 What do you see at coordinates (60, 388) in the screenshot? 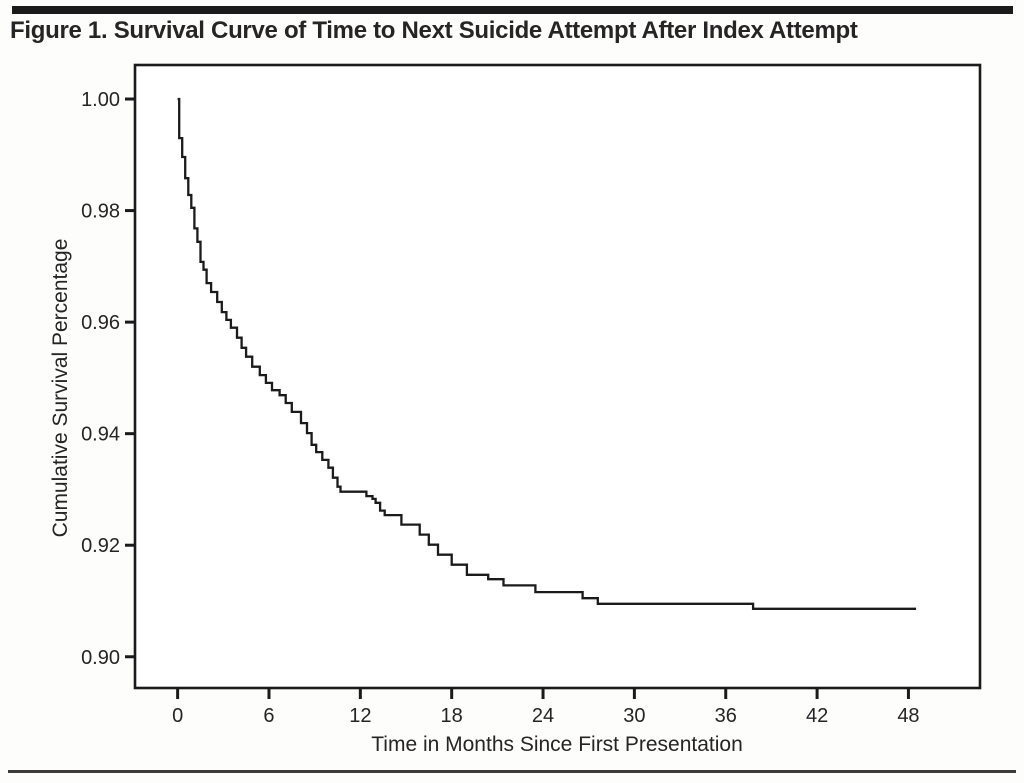
I see `y-axis-label: Cumulative Survival Percentage` at bounding box center [60, 388].